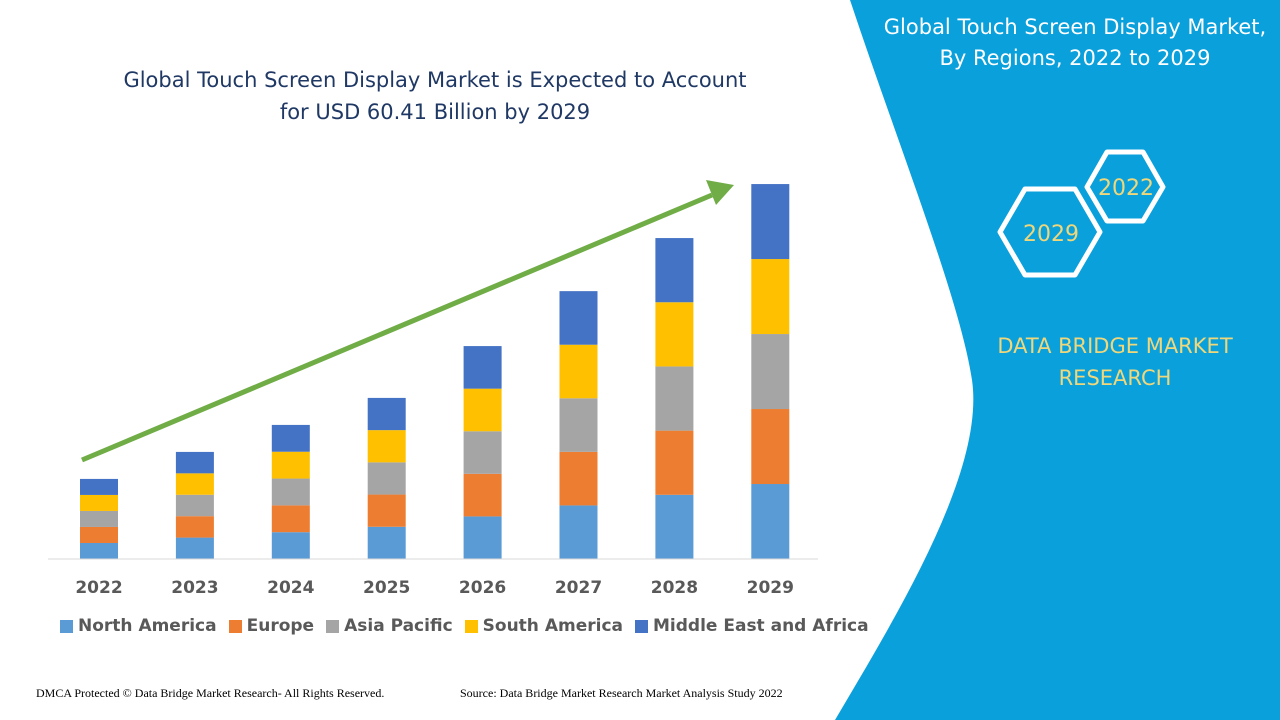 This screenshot has height=720, width=1280. I want to click on hexagon-2022: 2022, so click(1125, 186).